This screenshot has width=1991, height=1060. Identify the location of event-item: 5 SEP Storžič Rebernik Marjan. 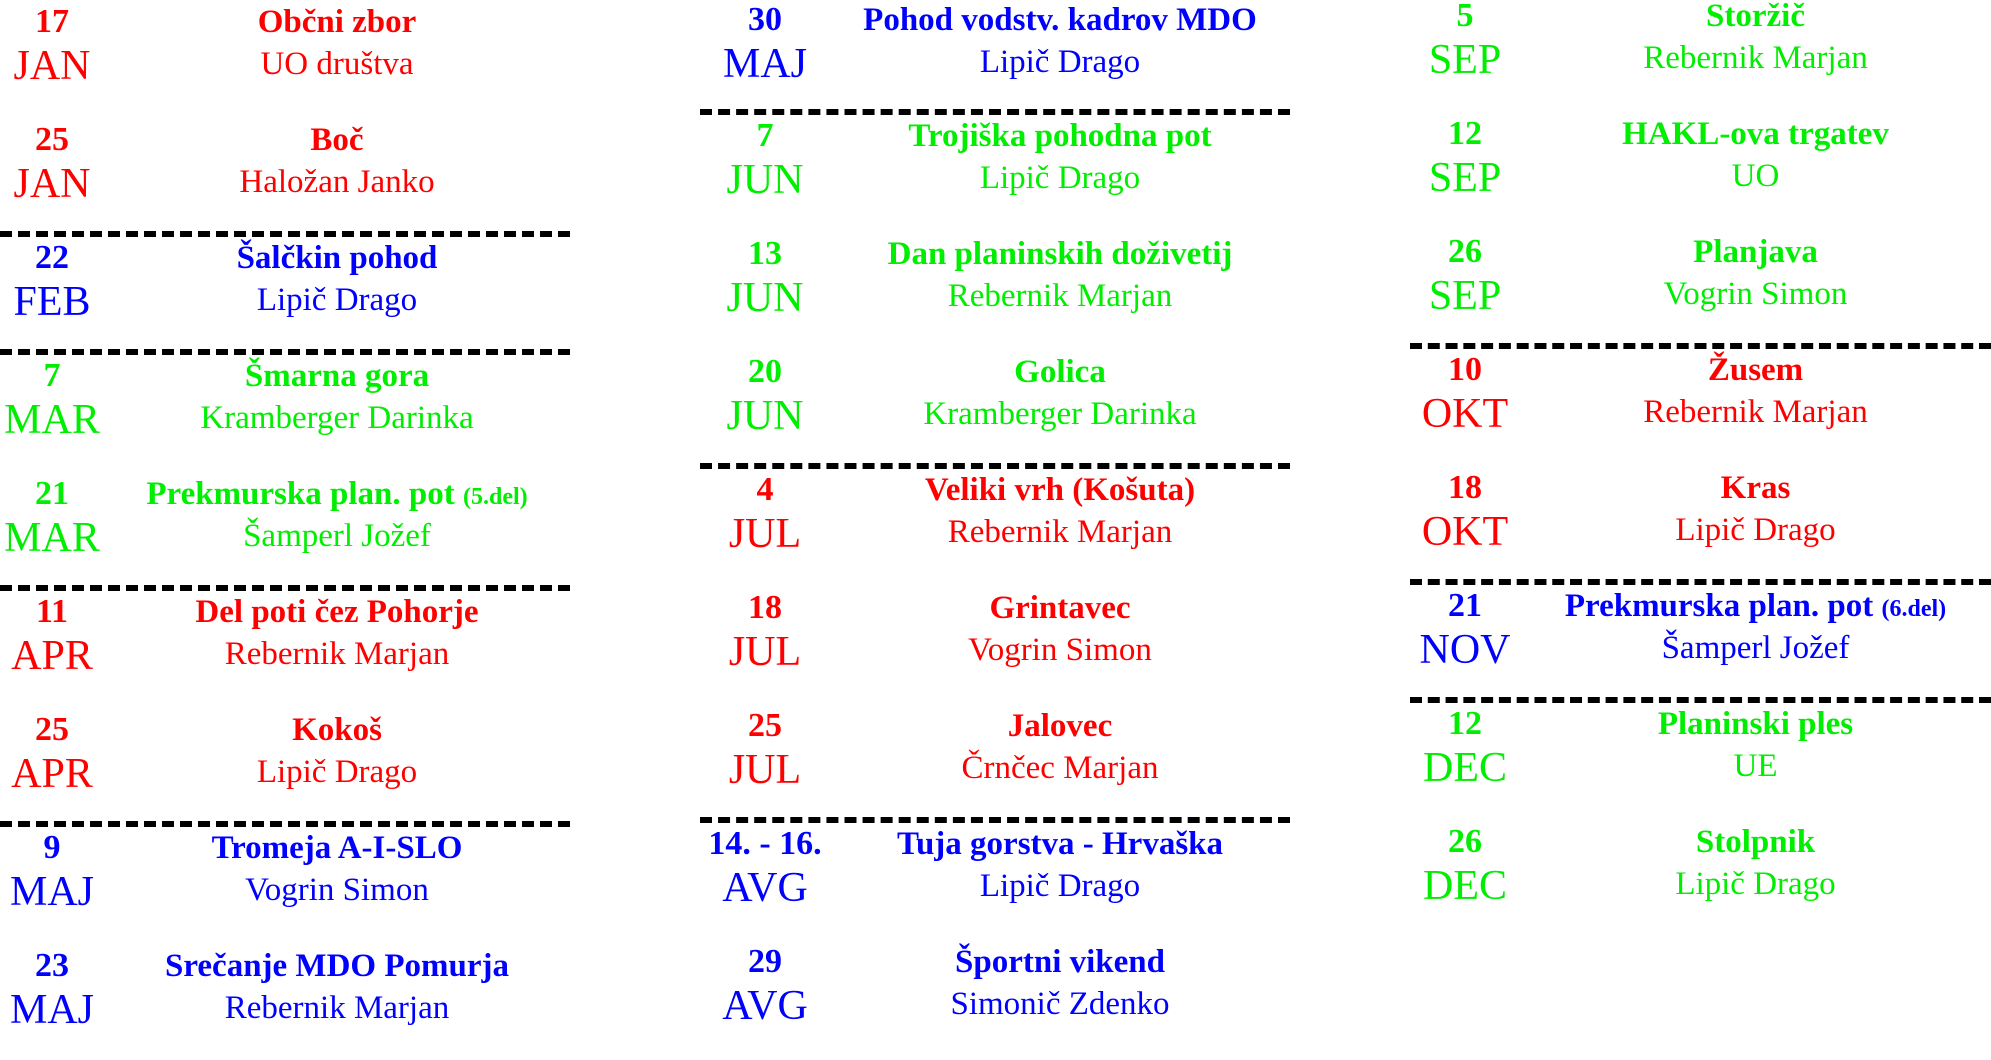
(1700, 55).